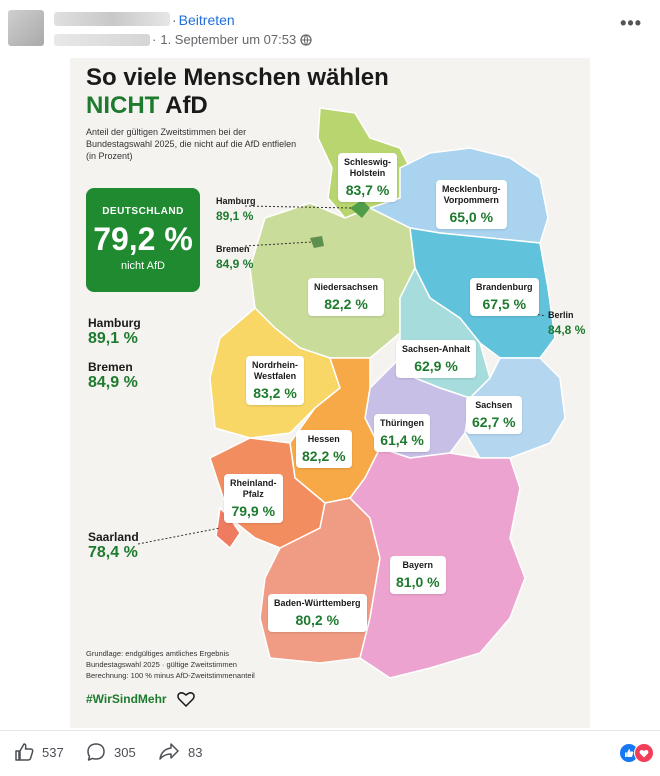  What do you see at coordinates (102, 40) in the screenshot?
I see `blurred-group-name` at bounding box center [102, 40].